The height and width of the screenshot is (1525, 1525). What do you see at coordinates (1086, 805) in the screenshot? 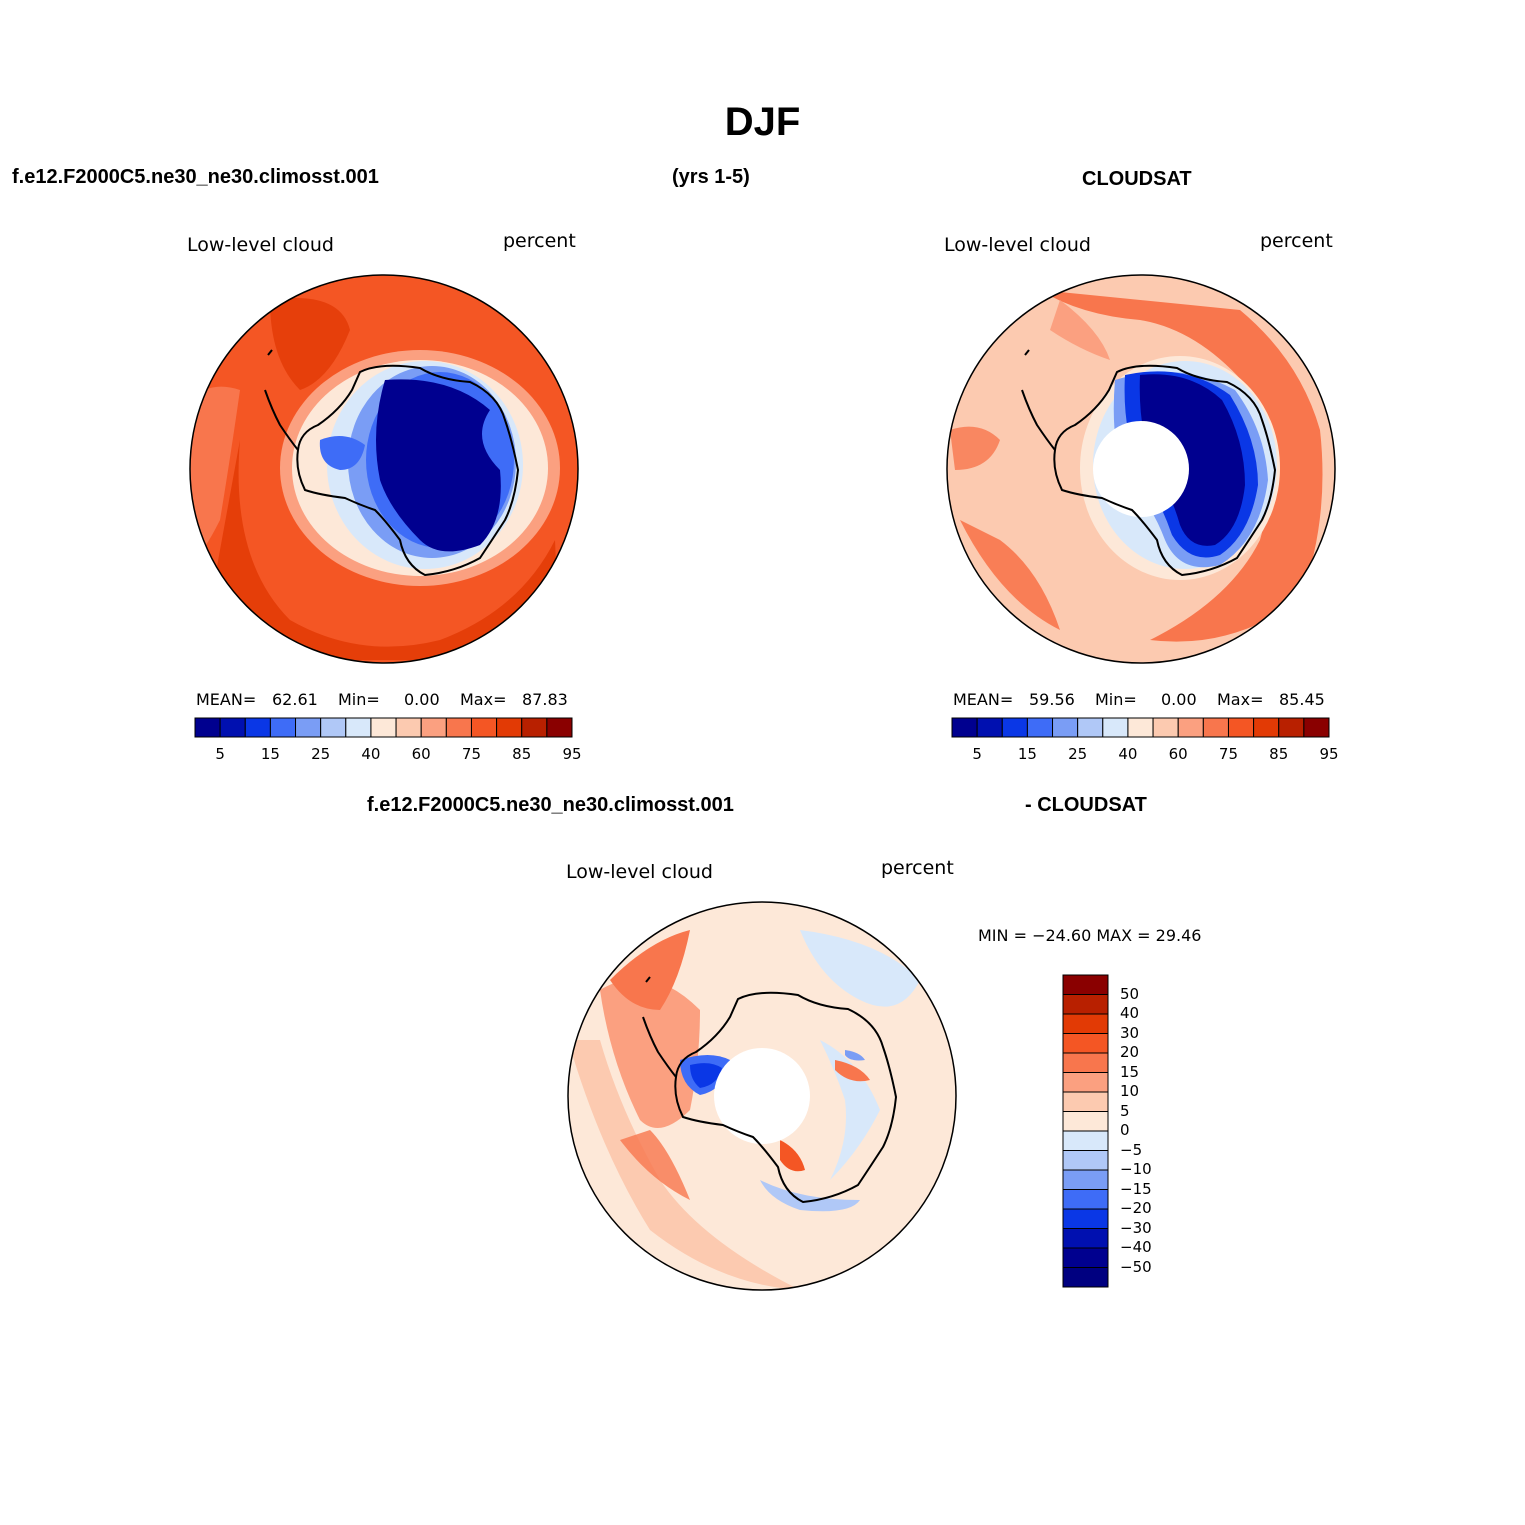
I see `diff-title-right: - CLOUDSAT` at bounding box center [1086, 805].